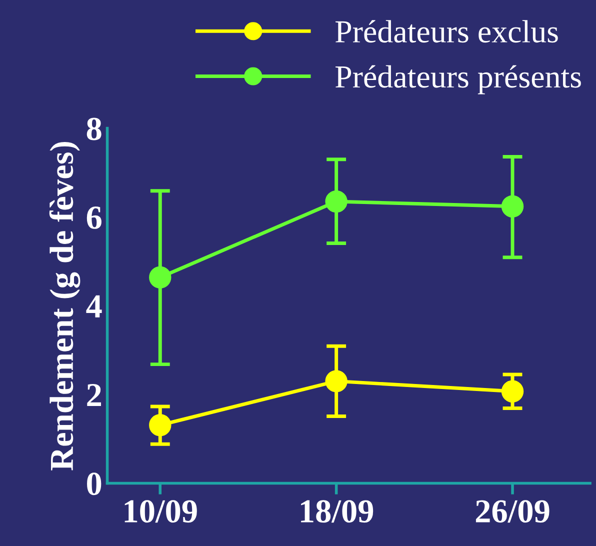  Describe the element at coordinates (447, 31) in the screenshot. I see `legend-label: Prédateurs exclus` at that location.